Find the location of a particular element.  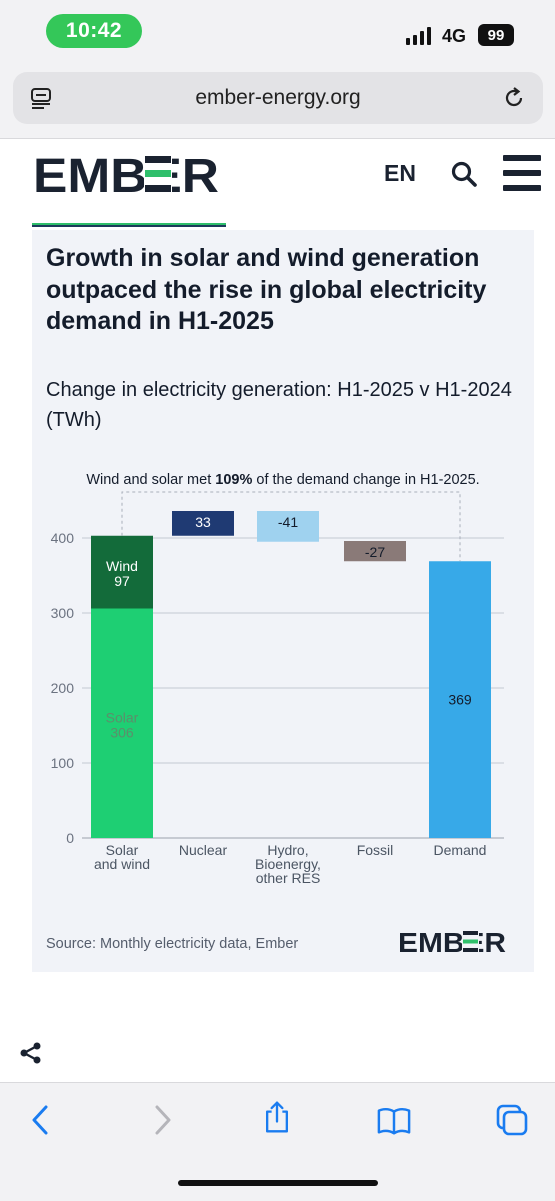

y-tick-label: 200 is located at coordinates (63, 688).